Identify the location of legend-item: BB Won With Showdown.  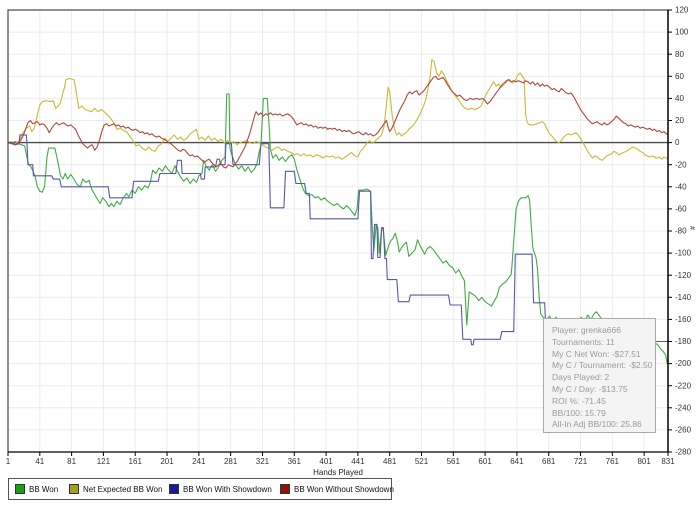
(220, 489).